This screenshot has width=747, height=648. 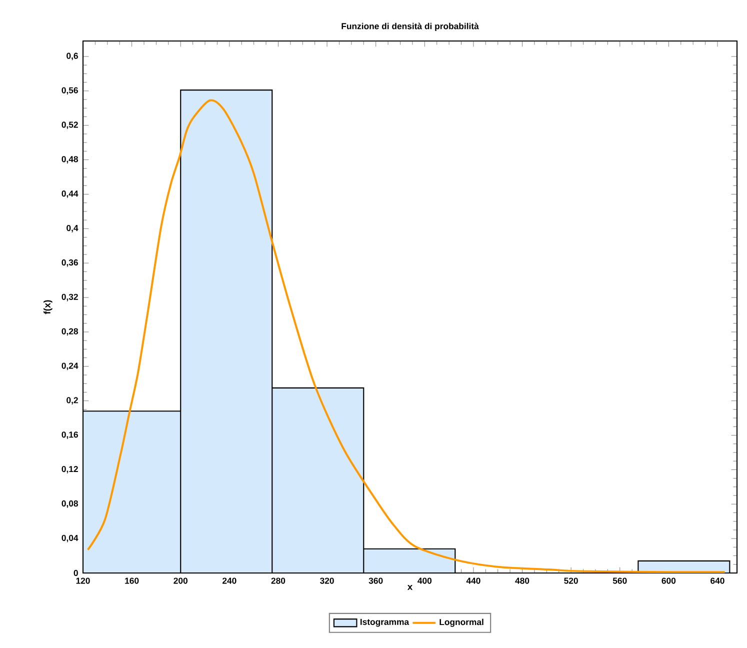 I want to click on x-tick-label: 400, so click(x=425, y=581).